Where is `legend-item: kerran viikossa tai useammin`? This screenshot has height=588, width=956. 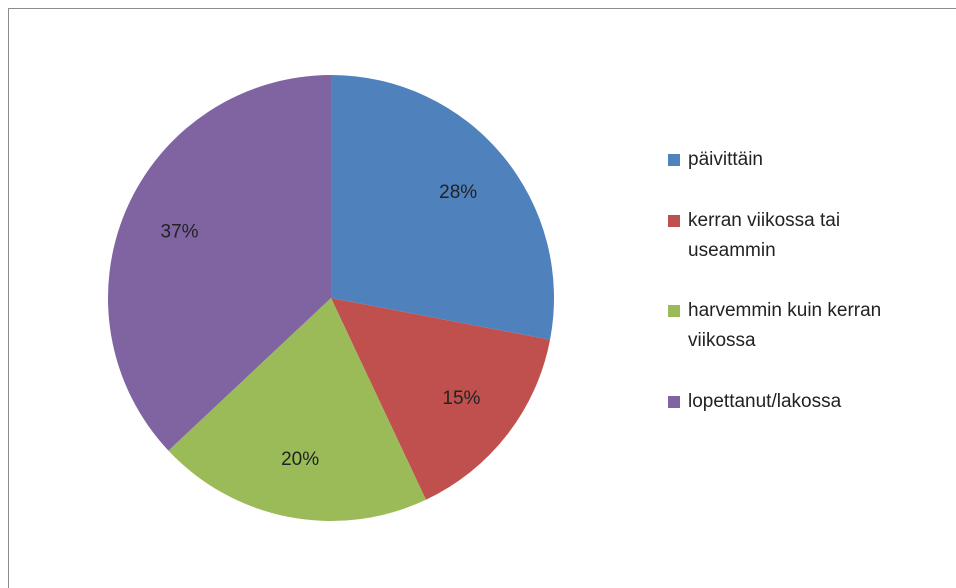 legend-item: kerran viikossa tai useammin is located at coordinates (793, 236).